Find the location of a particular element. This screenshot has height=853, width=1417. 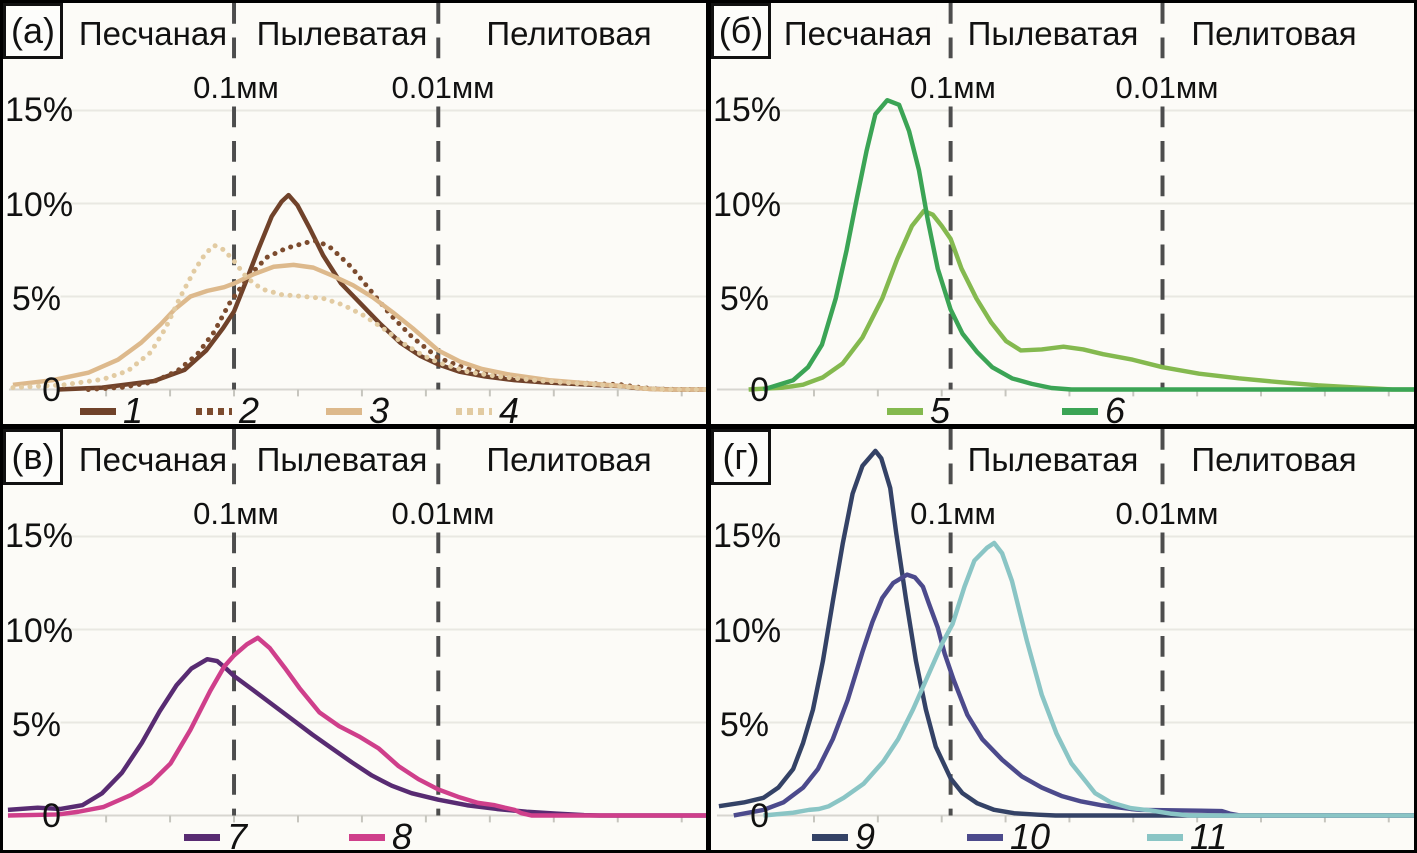

legend-item-7: 7 is located at coordinates (216, 833).